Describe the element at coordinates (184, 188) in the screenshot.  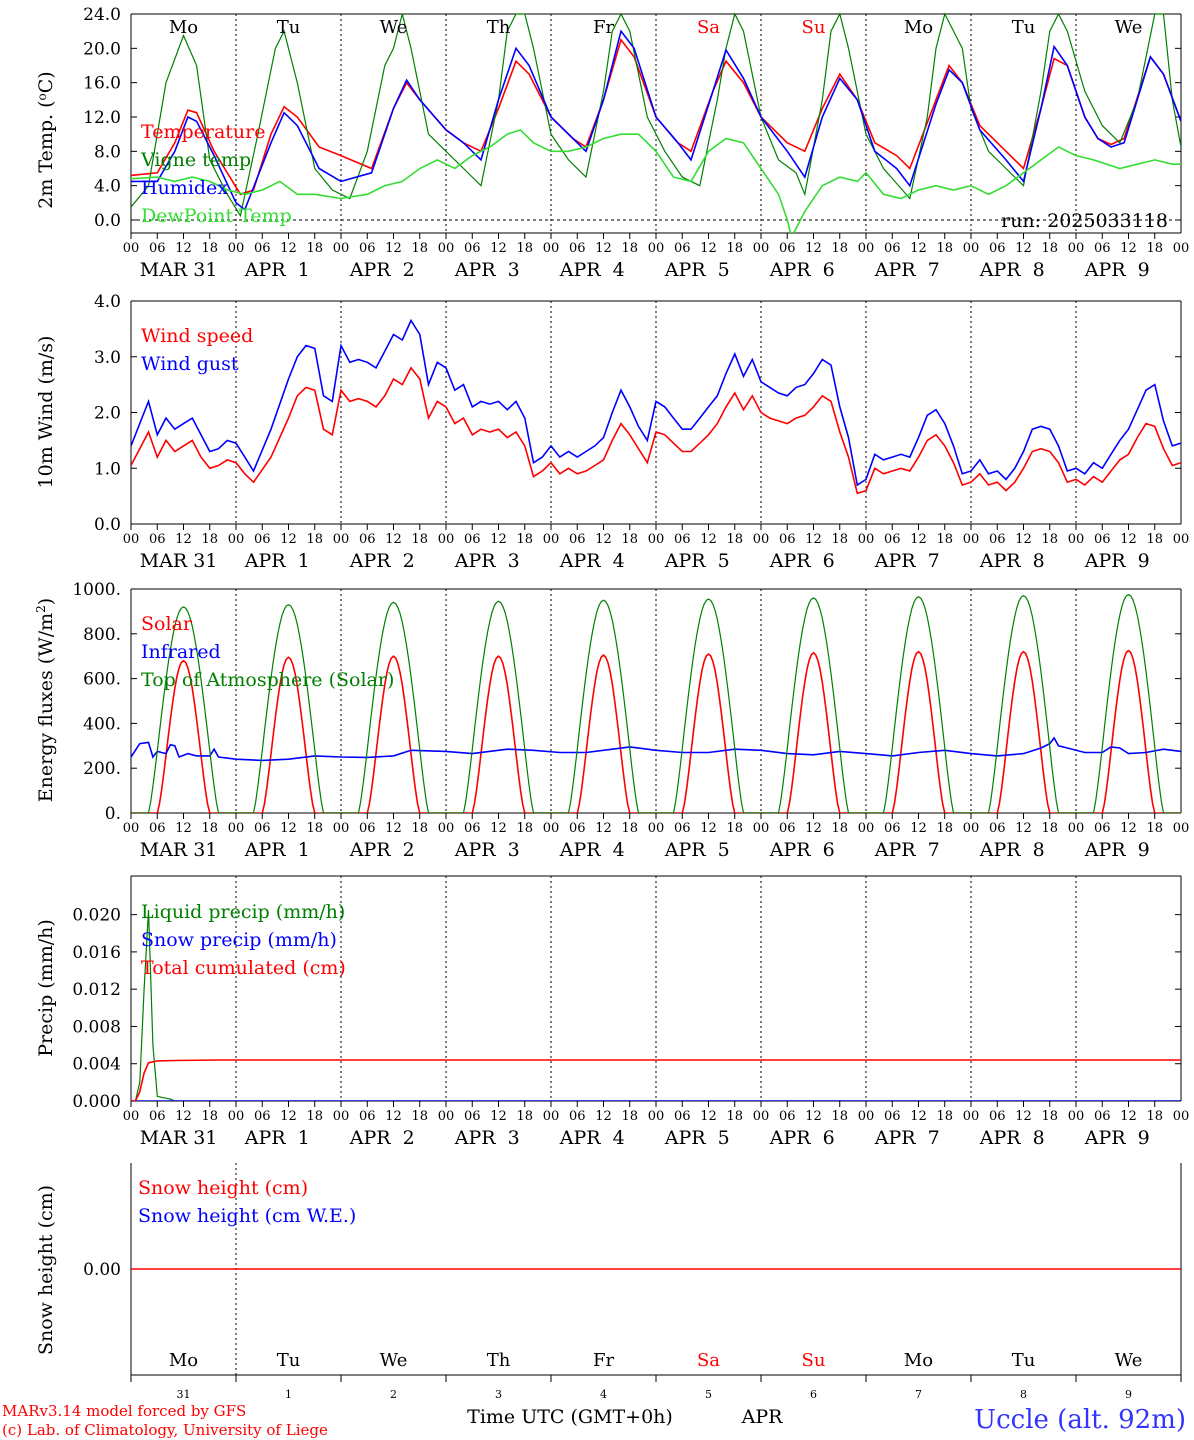
I see `legend-entry: Humidex` at that location.